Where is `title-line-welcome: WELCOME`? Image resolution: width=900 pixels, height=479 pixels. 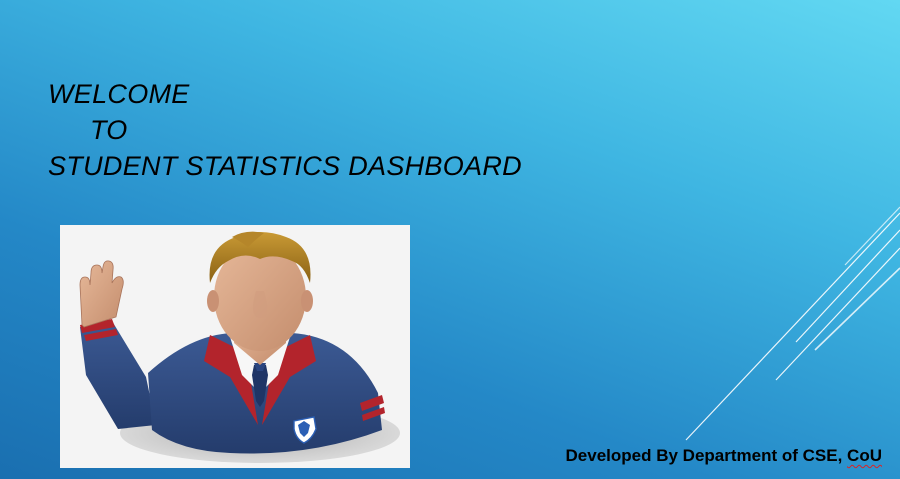
title-line-welcome: WELCOME is located at coordinates (119, 94).